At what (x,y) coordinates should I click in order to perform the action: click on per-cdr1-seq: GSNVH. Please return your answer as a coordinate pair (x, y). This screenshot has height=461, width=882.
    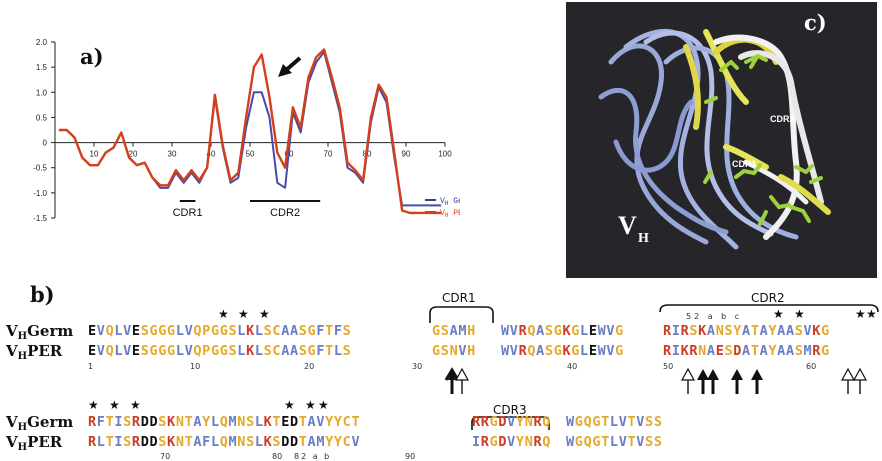
    Looking at the image, I should click on (454, 351).